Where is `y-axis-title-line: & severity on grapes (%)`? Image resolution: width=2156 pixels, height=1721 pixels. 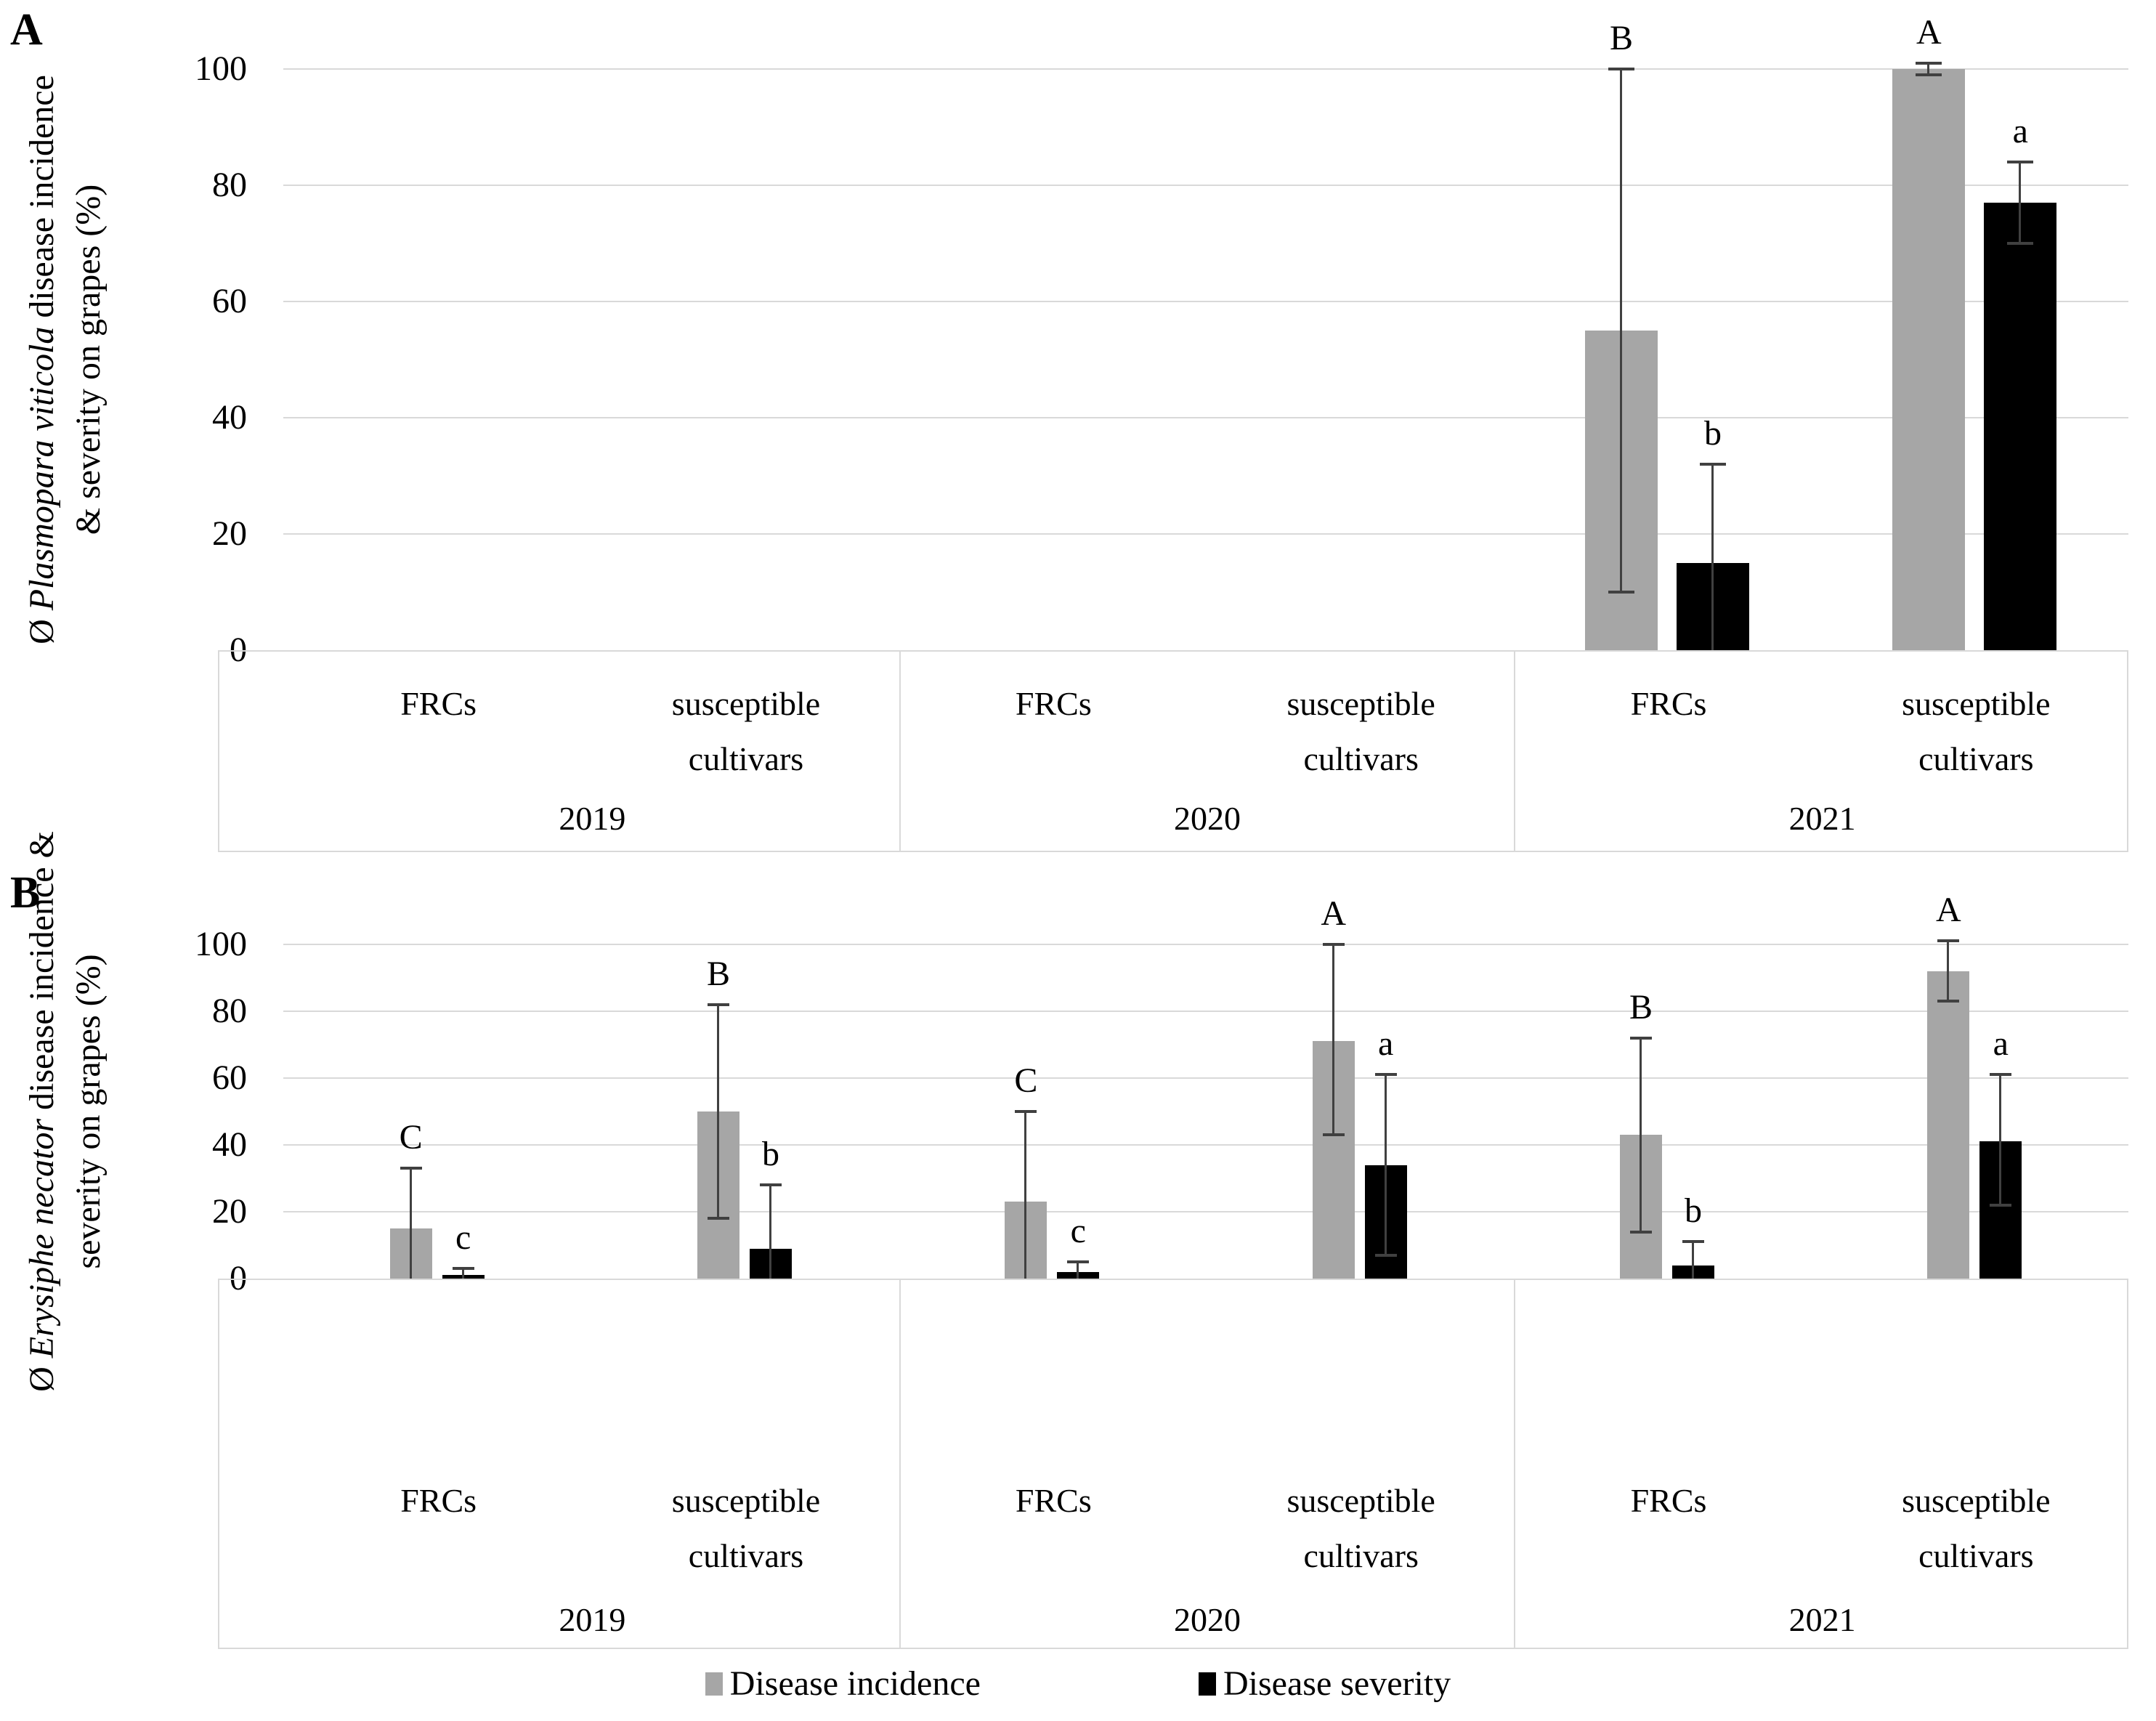 y-axis-title-line: & severity on grapes (%) is located at coordinates (88, 360).